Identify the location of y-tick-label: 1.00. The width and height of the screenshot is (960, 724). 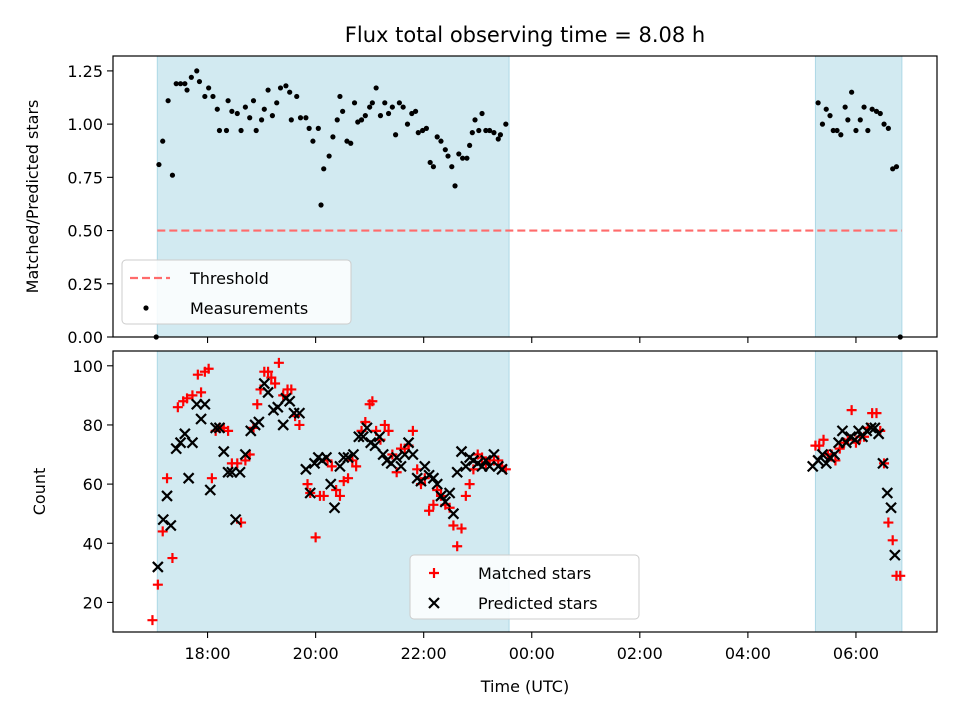
(85, 124).